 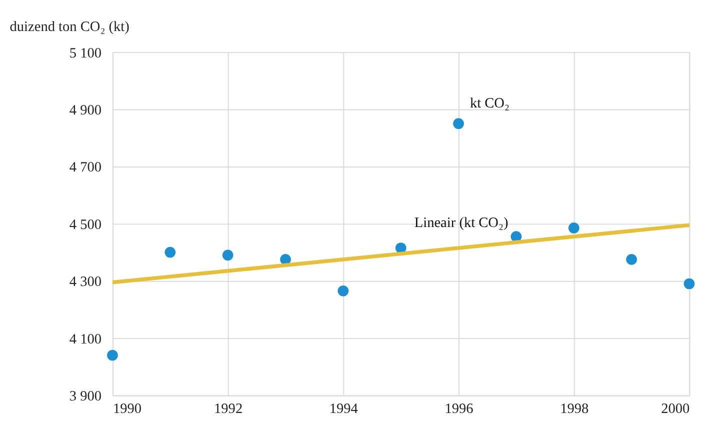 I want to click on y-tick-label: 4 300, so click(x=85, y=282).